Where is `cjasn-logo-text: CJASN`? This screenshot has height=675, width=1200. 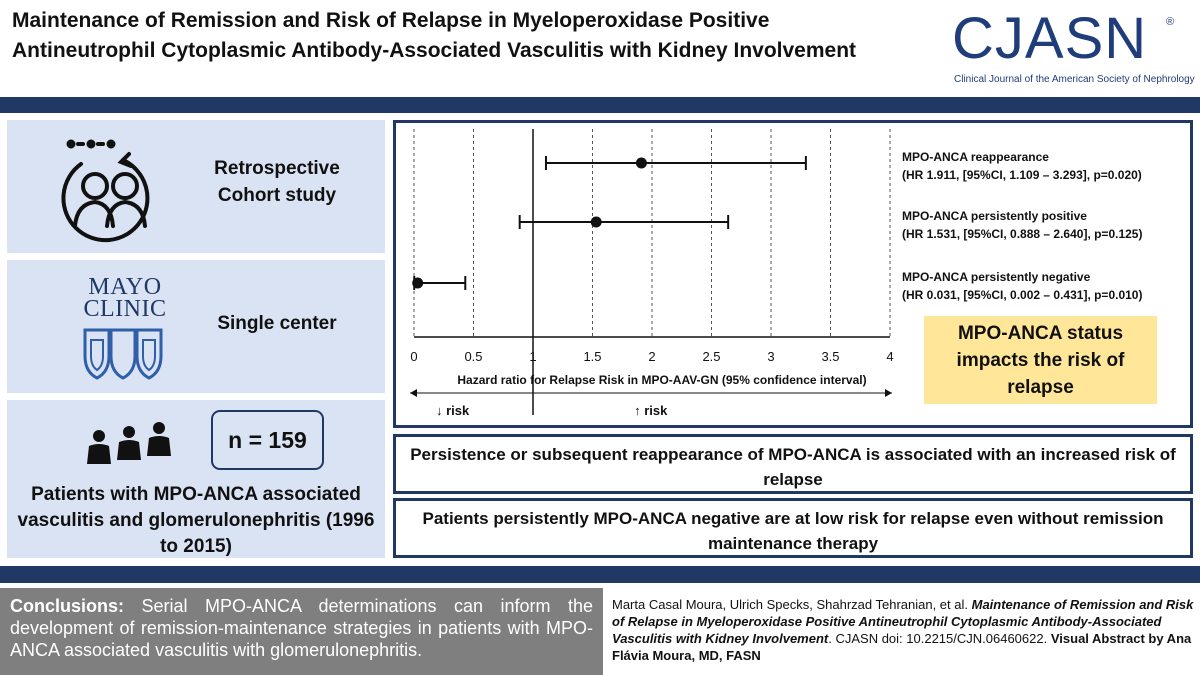
cjasn-logo-text: CJASN is located at coordinates (1050, 38).